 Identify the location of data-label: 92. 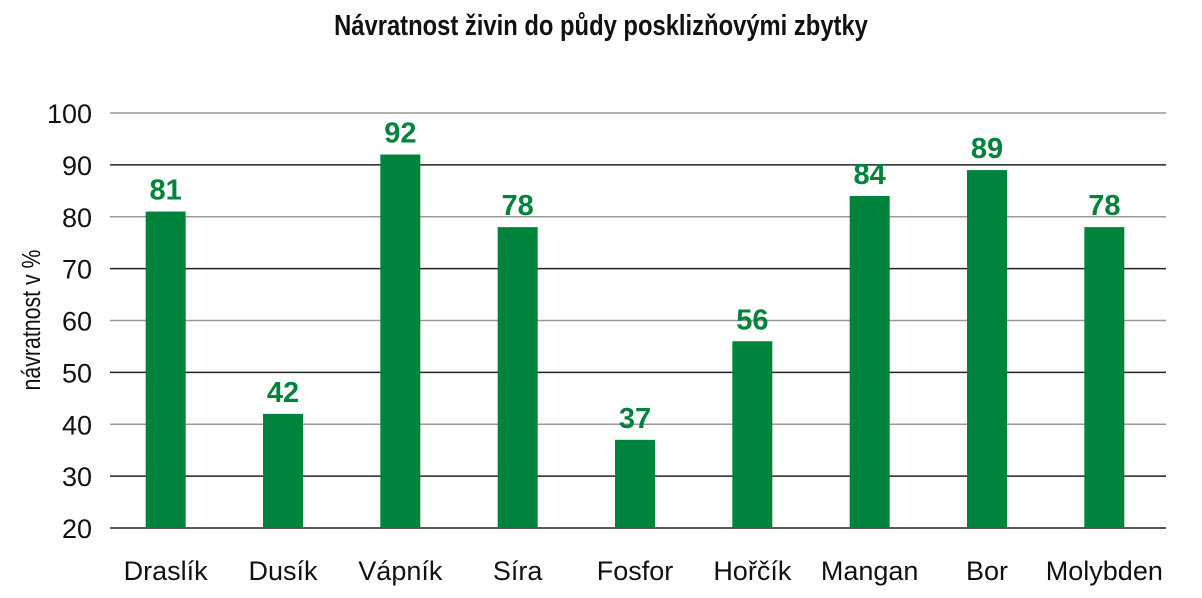
(400, 134).